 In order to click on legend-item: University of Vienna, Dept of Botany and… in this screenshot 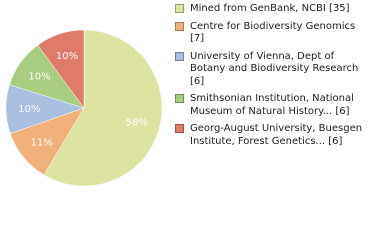, I will do `click(272, 70)`.